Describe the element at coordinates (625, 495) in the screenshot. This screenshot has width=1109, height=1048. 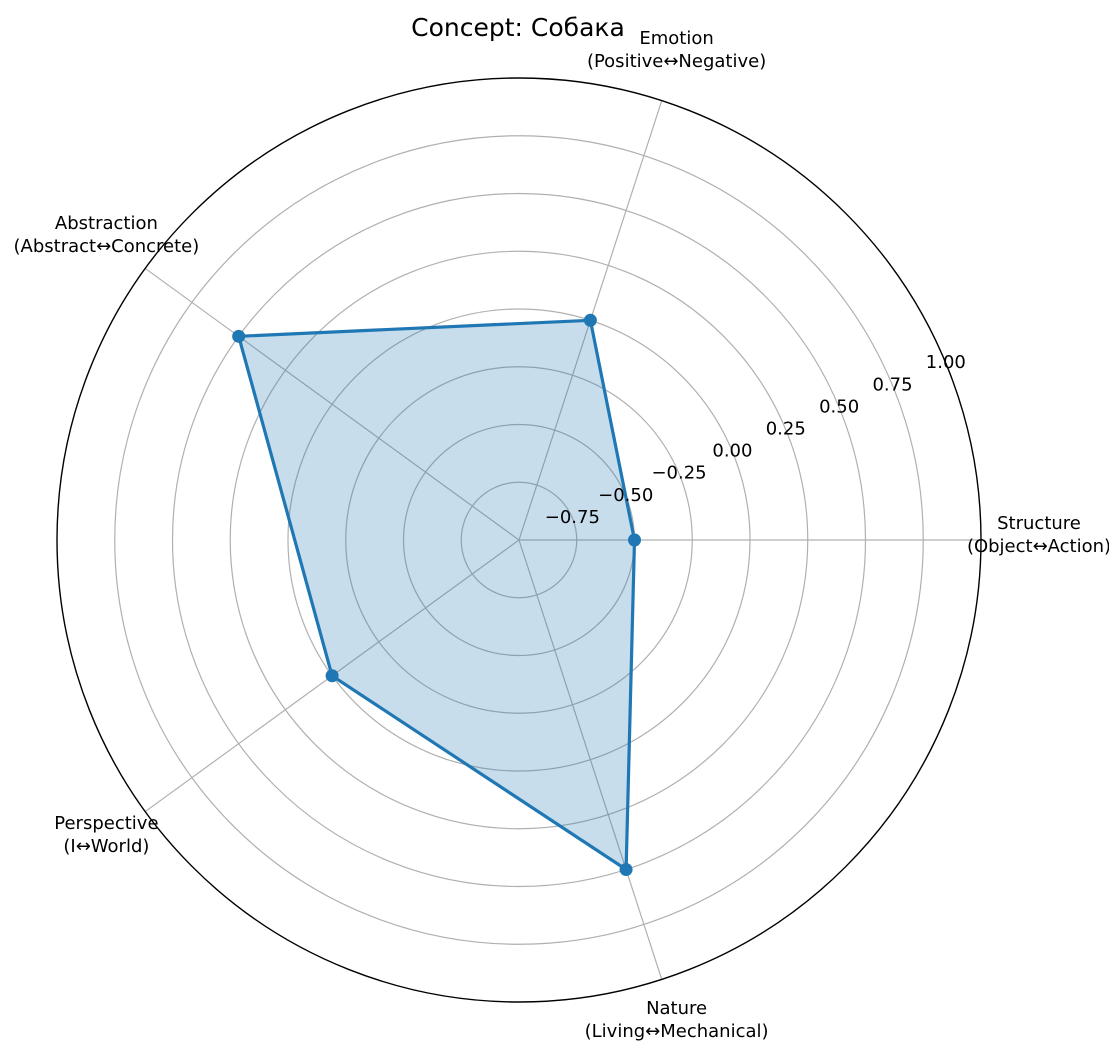
I see `tick-label: −0.50` at that location.